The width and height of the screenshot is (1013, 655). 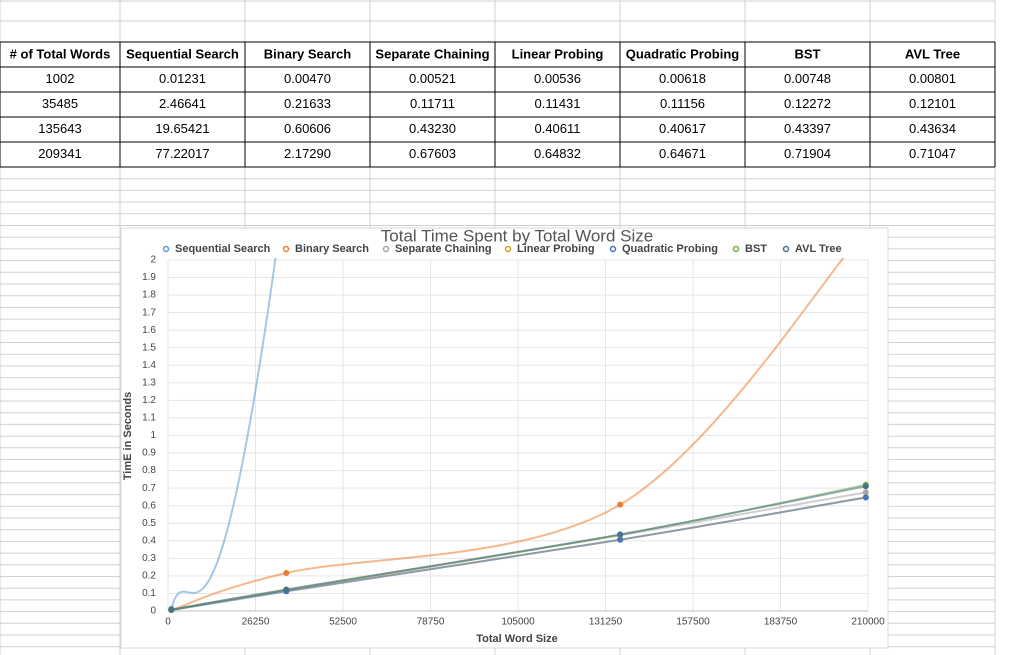 What do you see at coordinates (332, 249) in the screenshot?
I see `legend-label: Binary Search` at bounding box center [332, 249].